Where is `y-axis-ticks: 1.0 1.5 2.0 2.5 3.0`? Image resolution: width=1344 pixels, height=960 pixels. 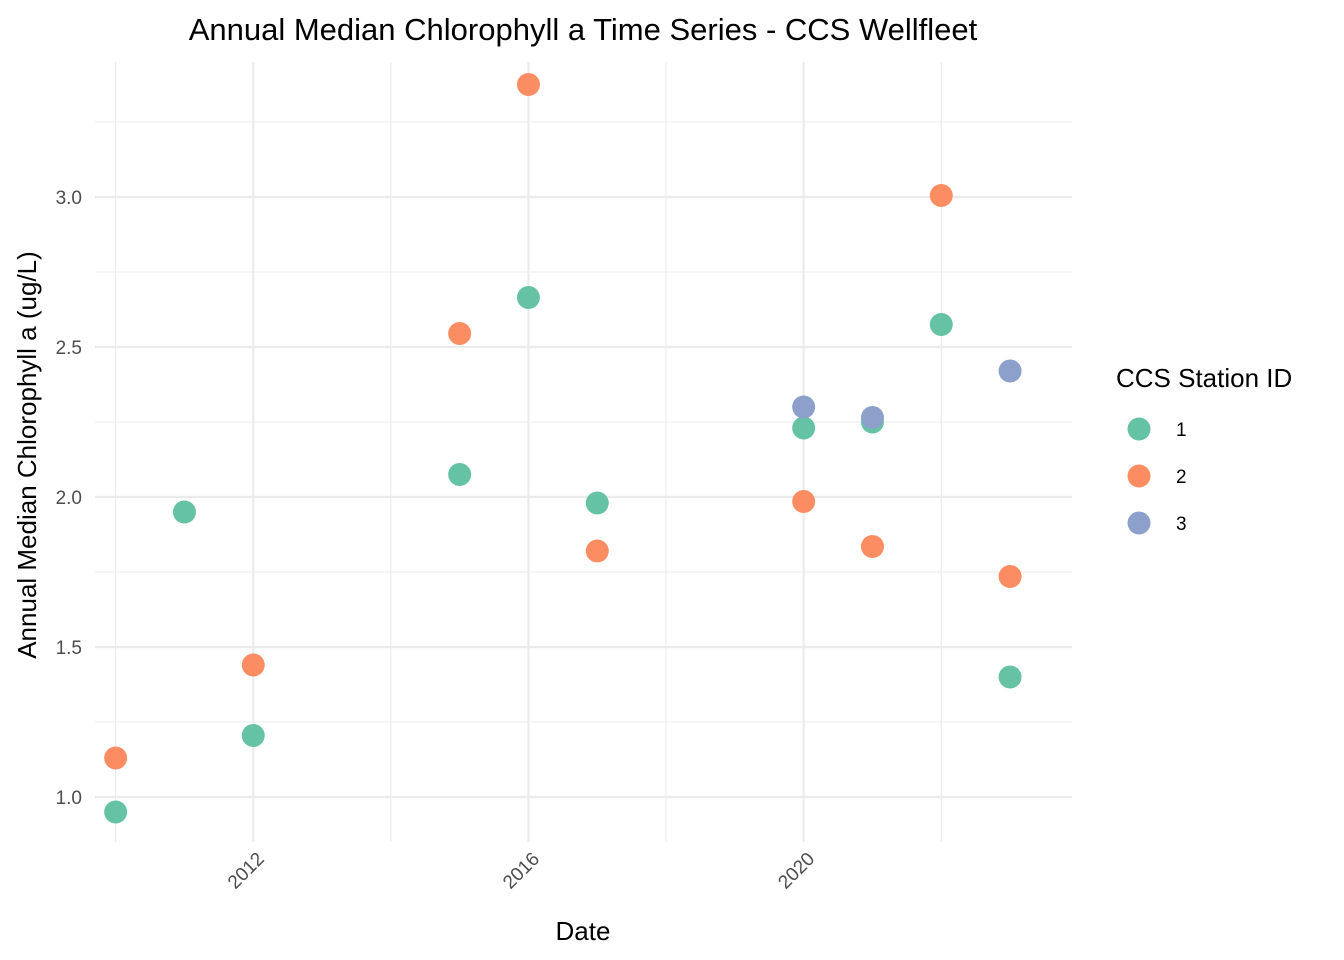 y-axis-ticks: 1.0 1.5 2.0 2.5 3.0 is located at coordinates (69, 498).